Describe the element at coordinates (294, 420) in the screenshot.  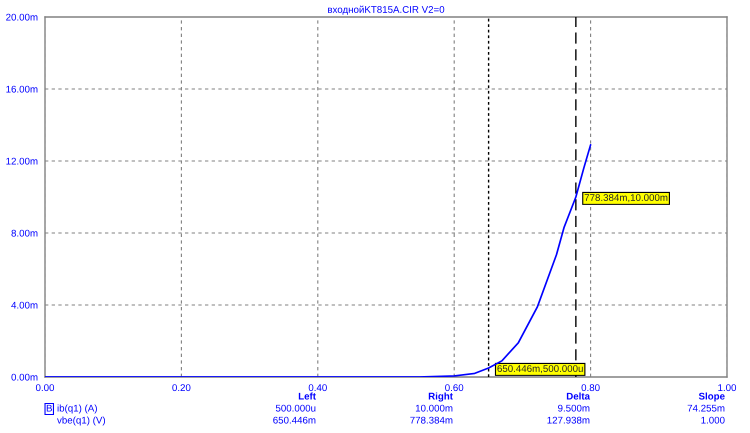
I see `text: 650.446m` at that location.